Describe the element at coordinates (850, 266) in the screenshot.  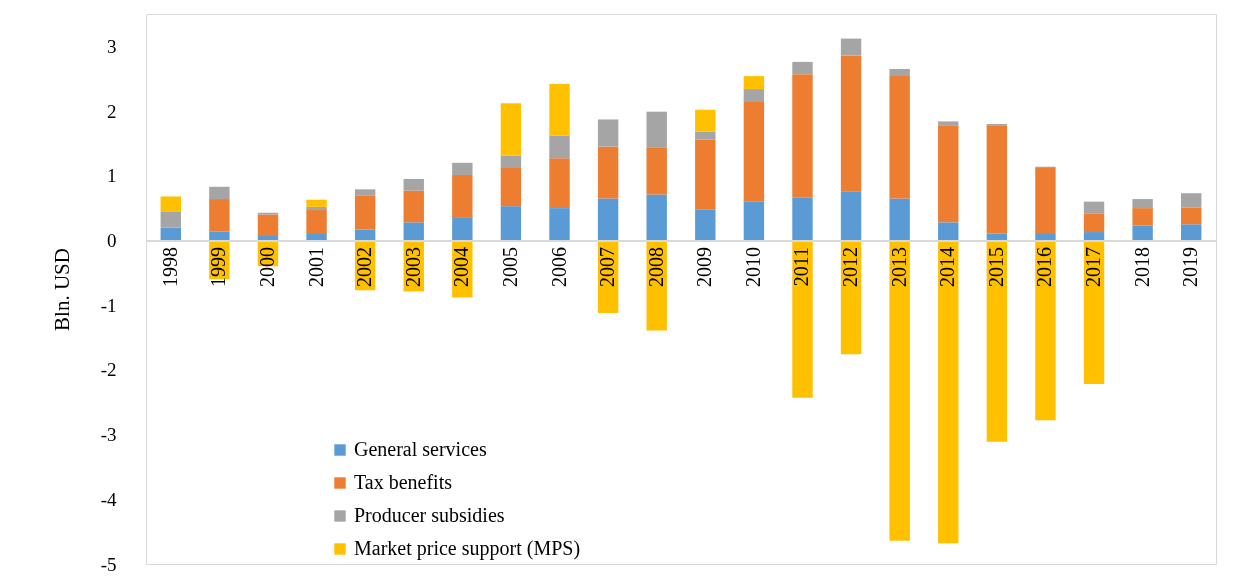
I see `x-tick-label: 2012` at that location.